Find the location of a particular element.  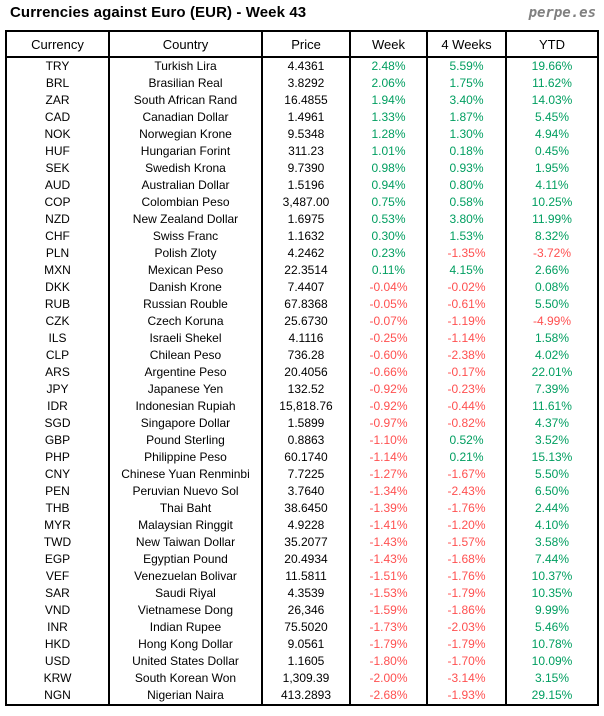

header-4weeks: 4 Weeks is located at coordinates (467, 45).